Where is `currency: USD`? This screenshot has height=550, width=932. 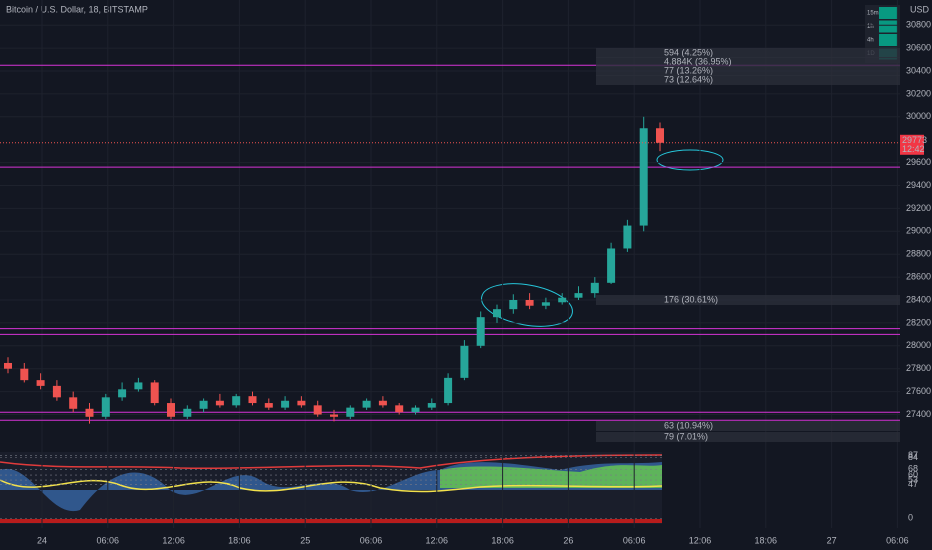 currency: USD is located at coordinates (920, 9).